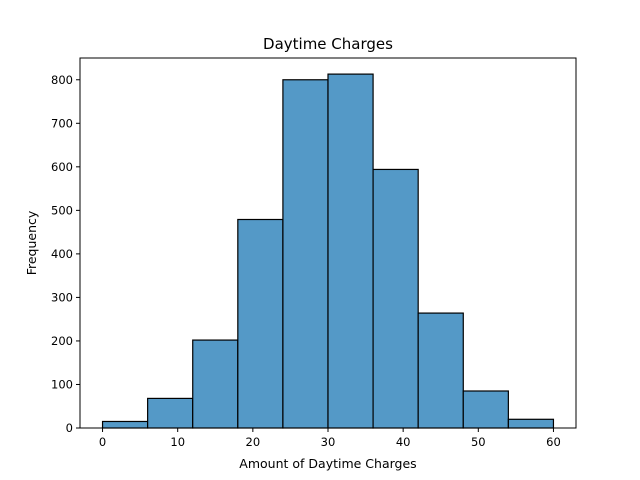 The width and height of the screenshot is (640, 480). What do you see at coordinates (62, 341) in the screenshot?
I see `y-tick-label: 200` at bounding box center [62, 341].